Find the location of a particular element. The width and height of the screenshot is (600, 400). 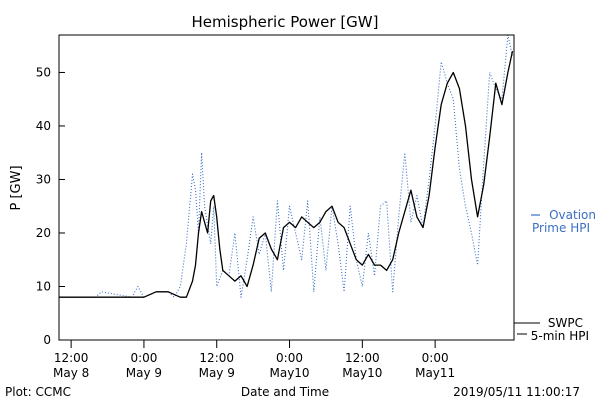

y-axis-label: P [GW] is located at coordinates (16, 187).